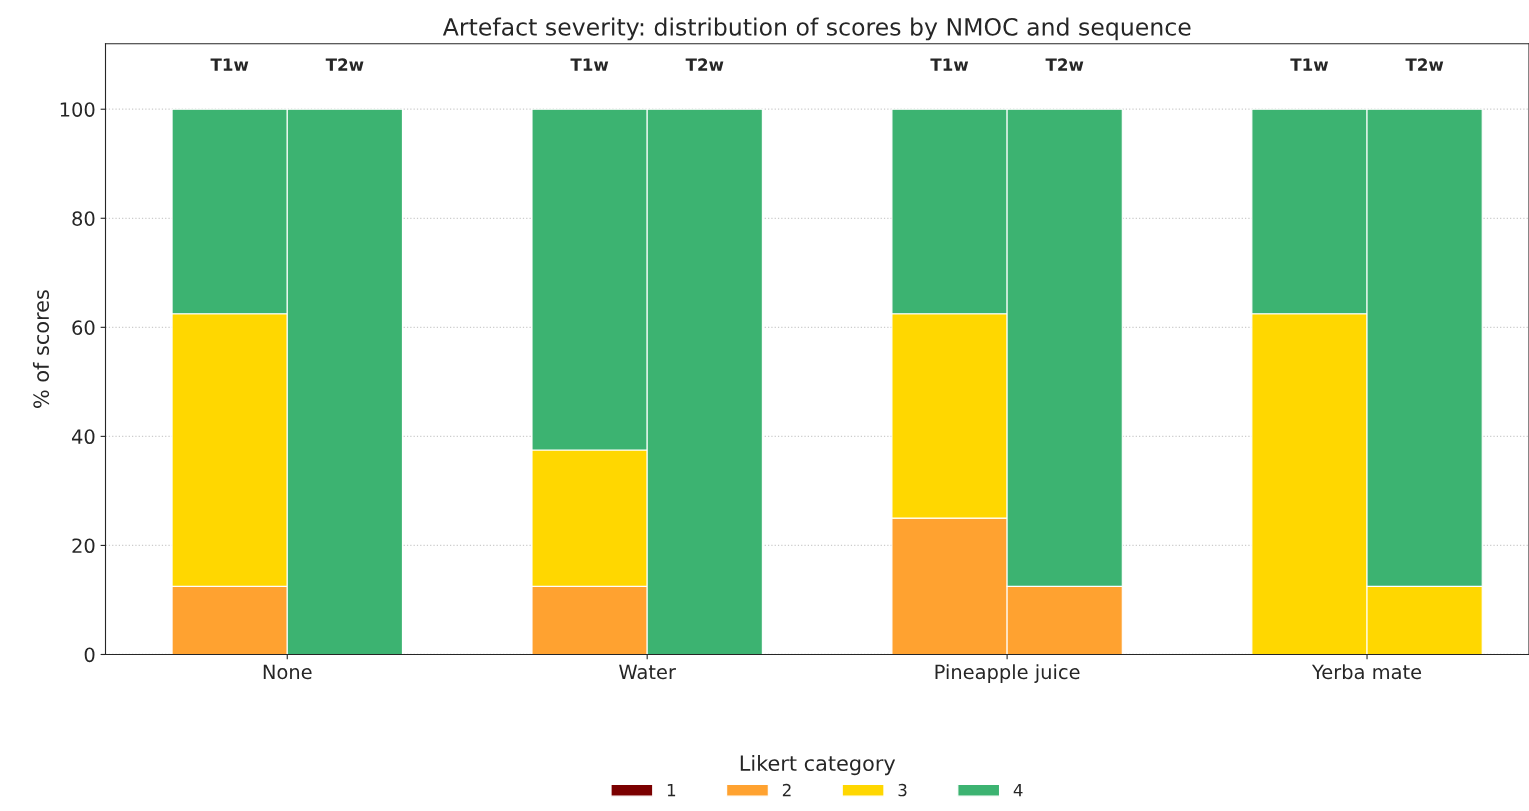 This screenshot has height=811, width=1529. Describe the element at coordinates (89, 655) in the screenshot. I see `y-tick-label: 0` at that location.